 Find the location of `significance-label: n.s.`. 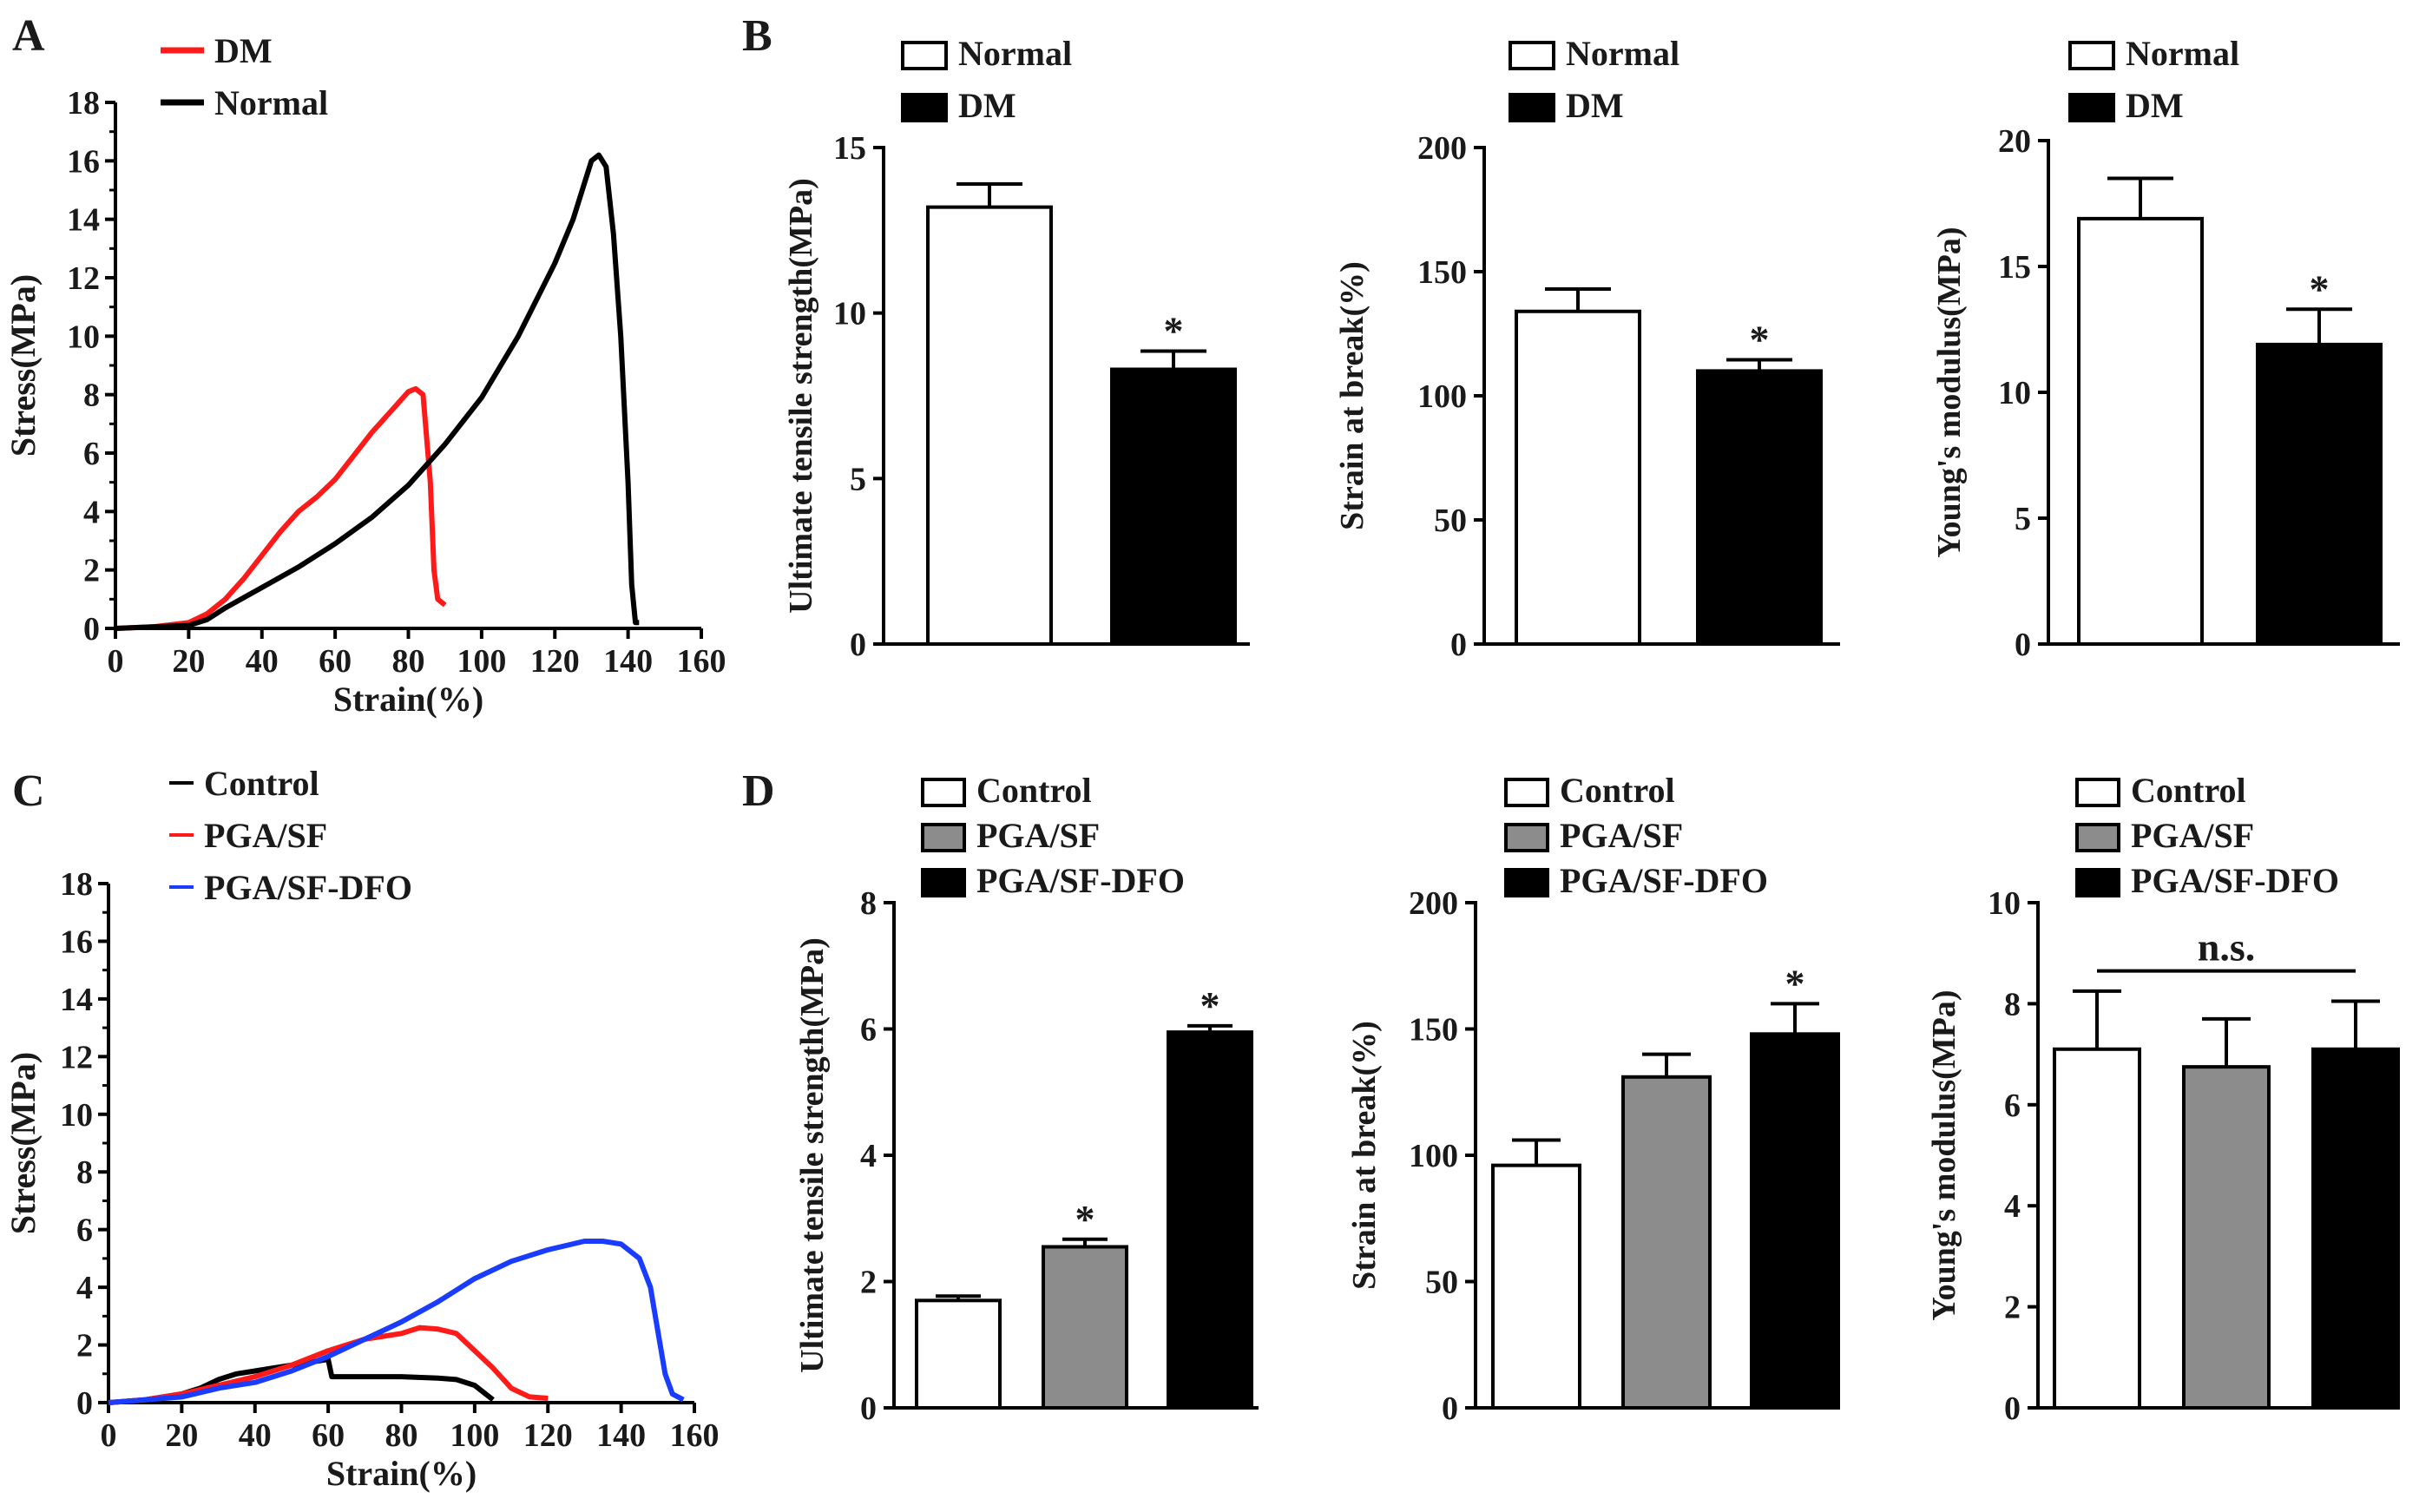

significance-label: n.s. is located at coordinates (2226, 947).